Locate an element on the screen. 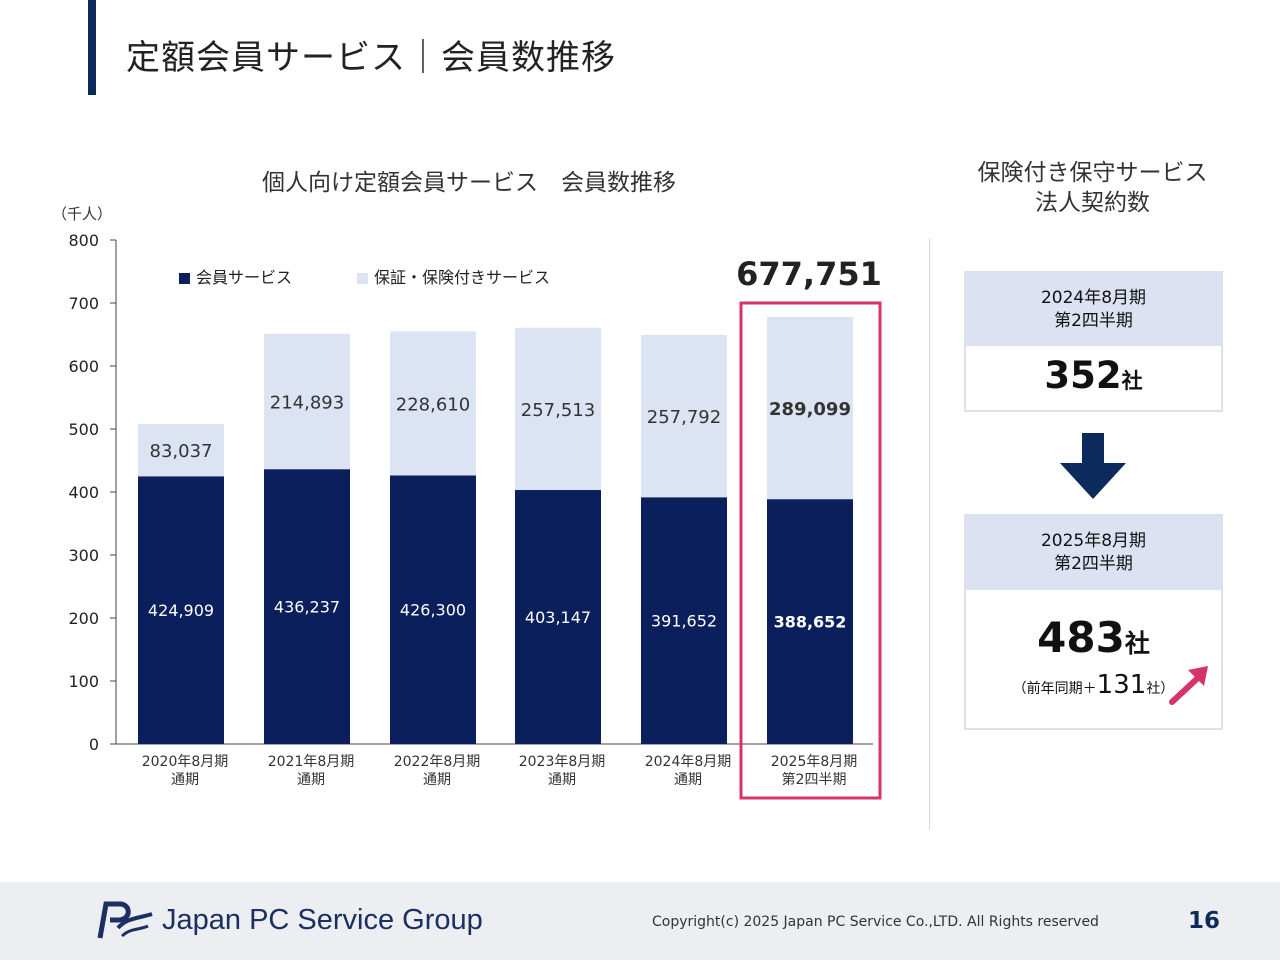  data-label-member: 426,300 is located at coordinates (433, 610).